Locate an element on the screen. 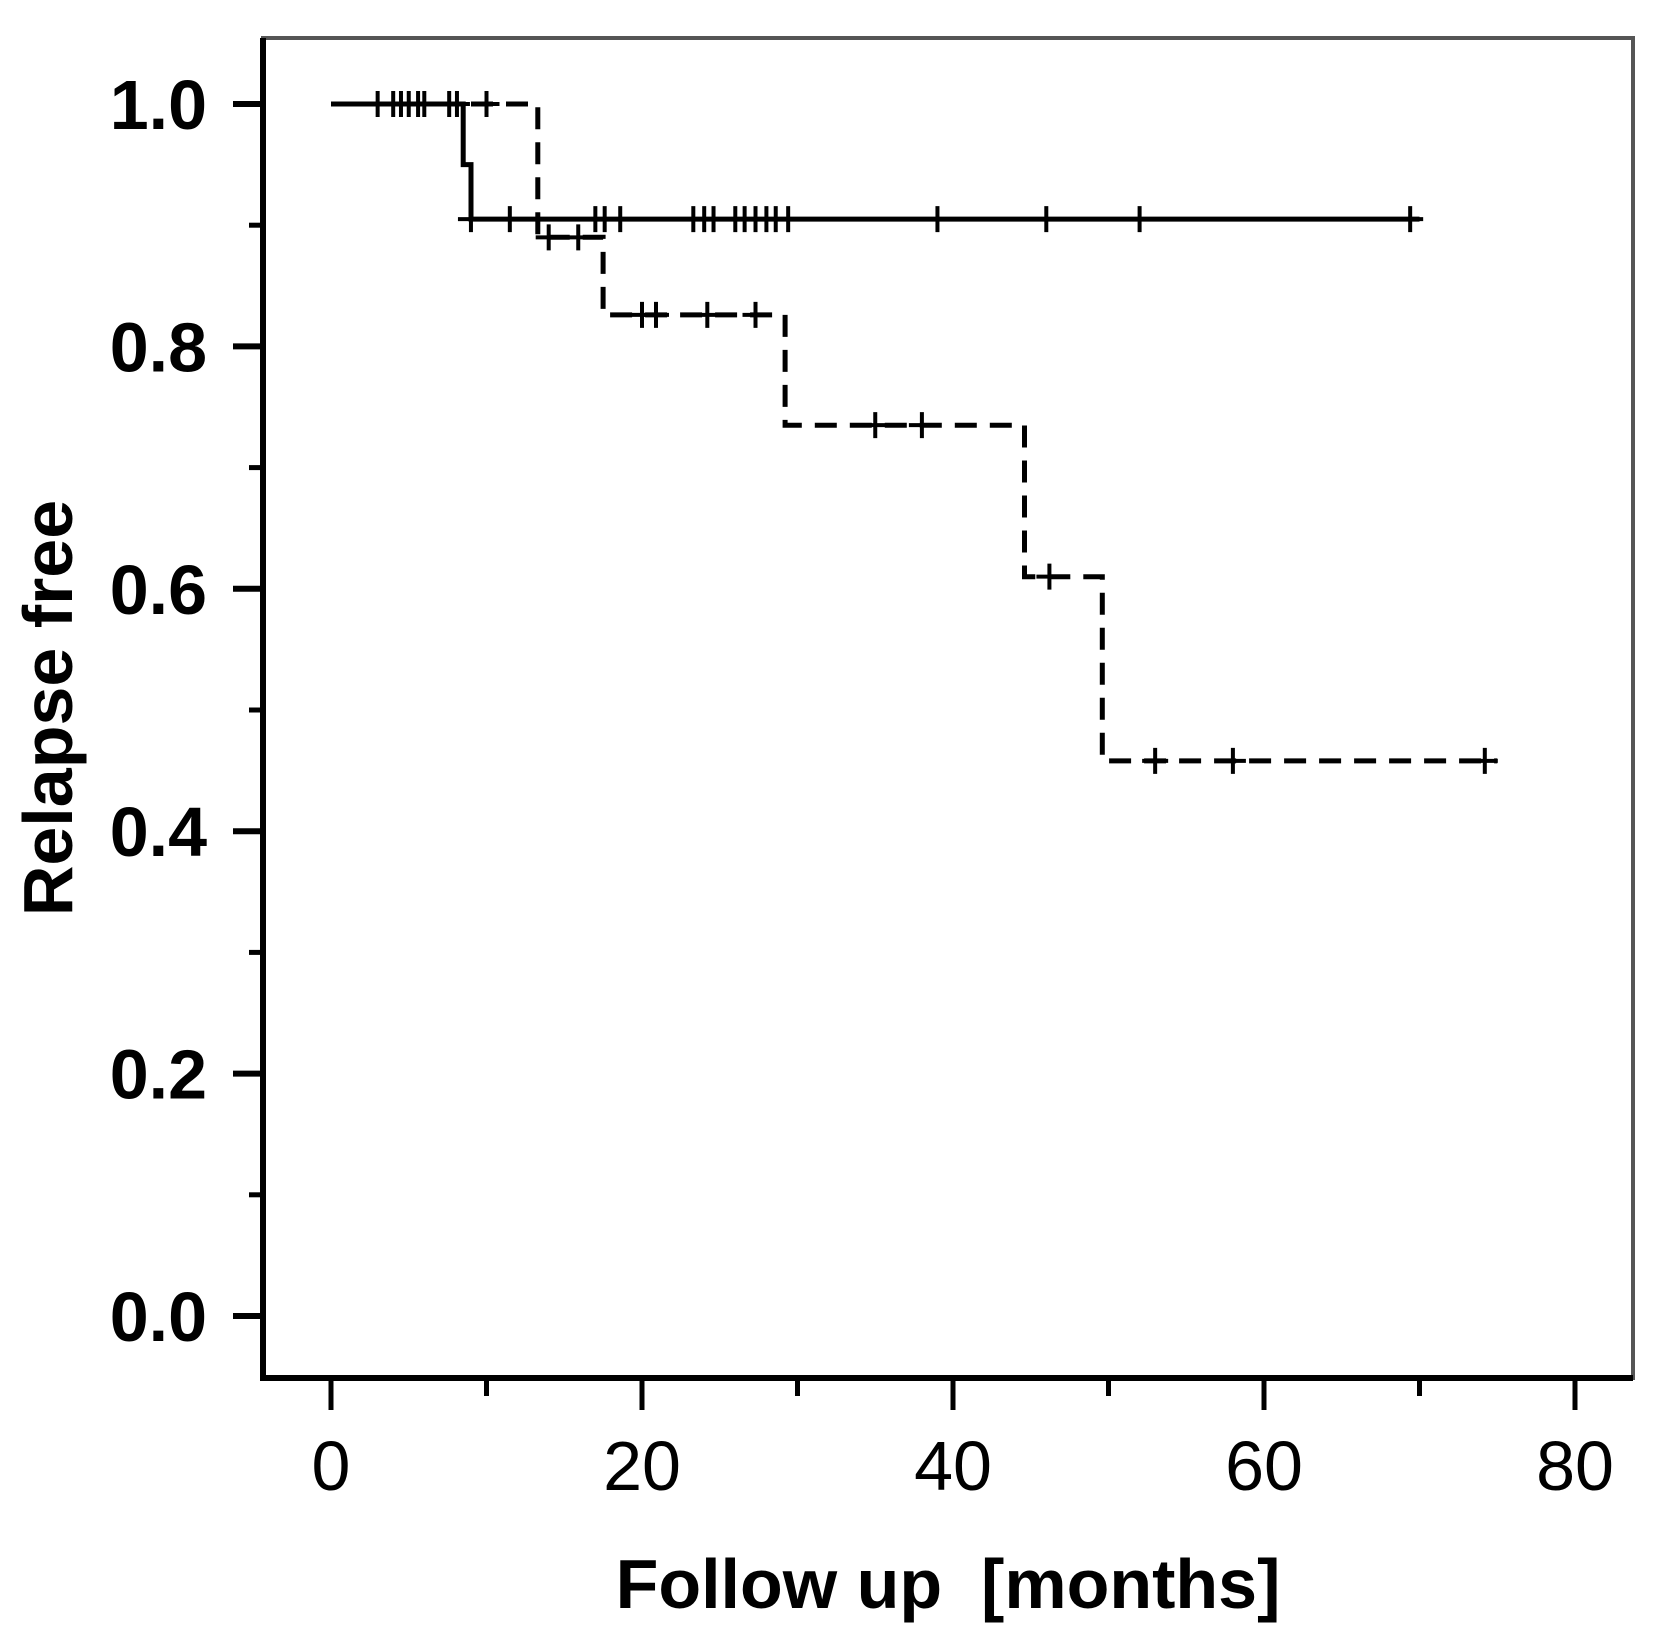  survival-curve-solid is located at coordinates (875, 161).